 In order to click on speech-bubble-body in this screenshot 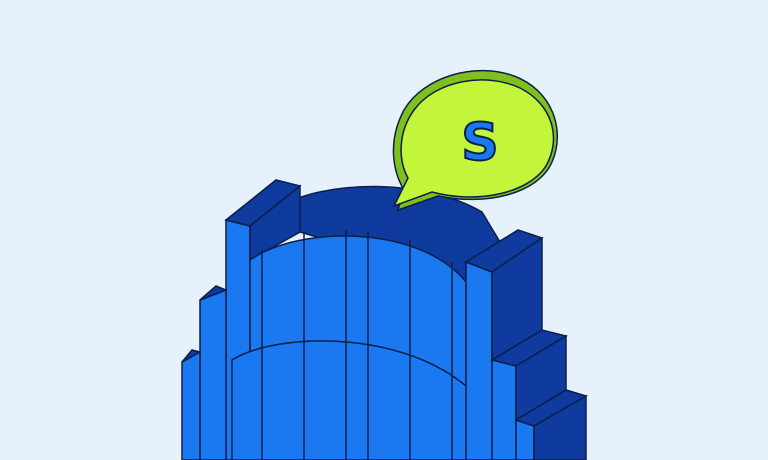, I will do `click(473, 143)`.